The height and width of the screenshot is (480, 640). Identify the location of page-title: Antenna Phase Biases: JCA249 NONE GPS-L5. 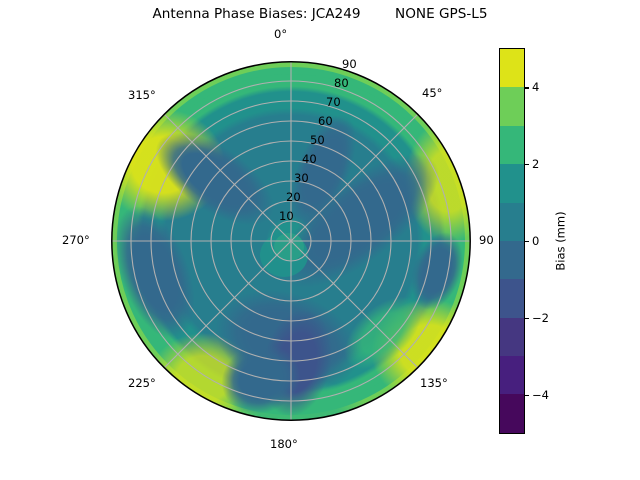
(320, 14).